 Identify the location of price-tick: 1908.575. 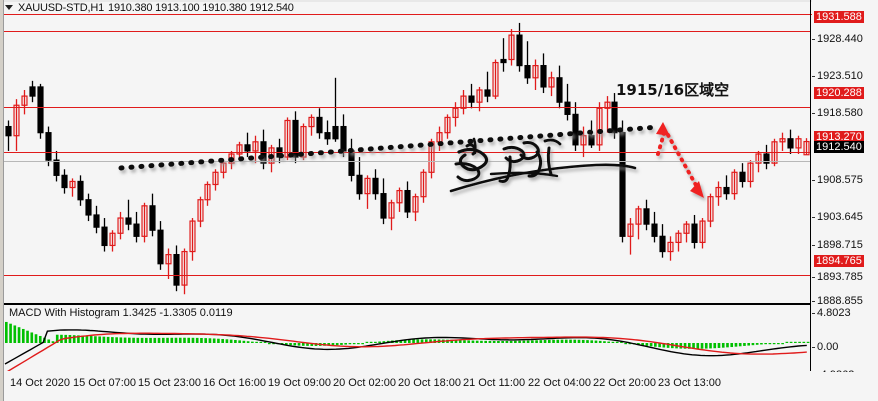
(845, 180).